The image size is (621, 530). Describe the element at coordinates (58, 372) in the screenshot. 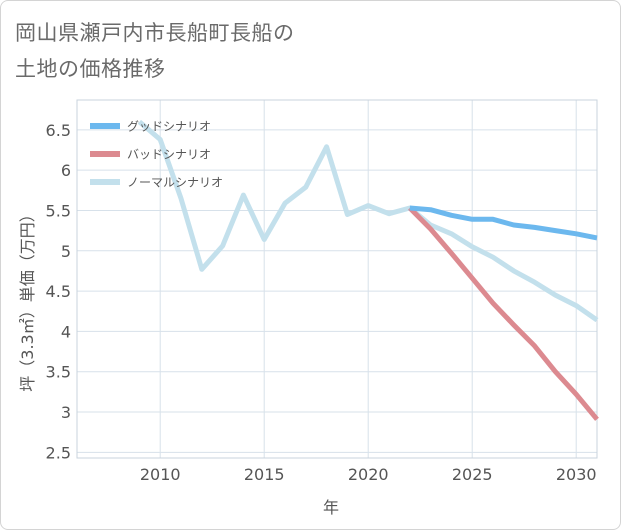

I see `y-tick-label: 3.5` at that location.